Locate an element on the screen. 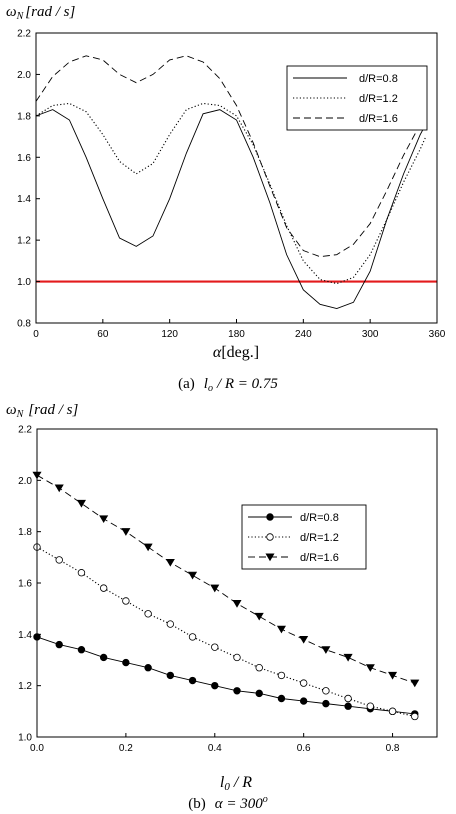 Image resolution: width=456 pixels, height=814 pixels. chart-a-x-tick-label: 240 is located at coordinates (303, 334).